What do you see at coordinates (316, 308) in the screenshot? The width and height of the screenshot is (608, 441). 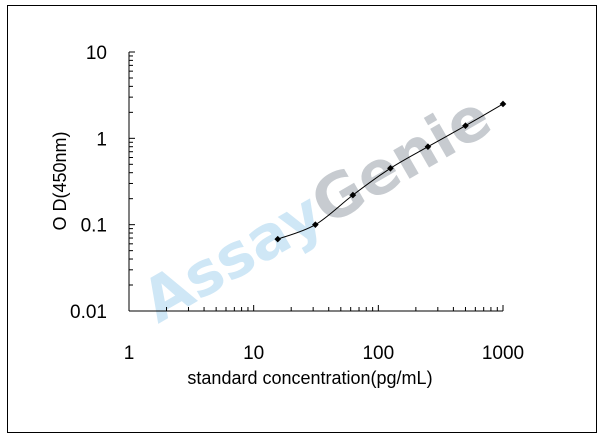 I see `x-ticks` at bounding box center [316, 308].